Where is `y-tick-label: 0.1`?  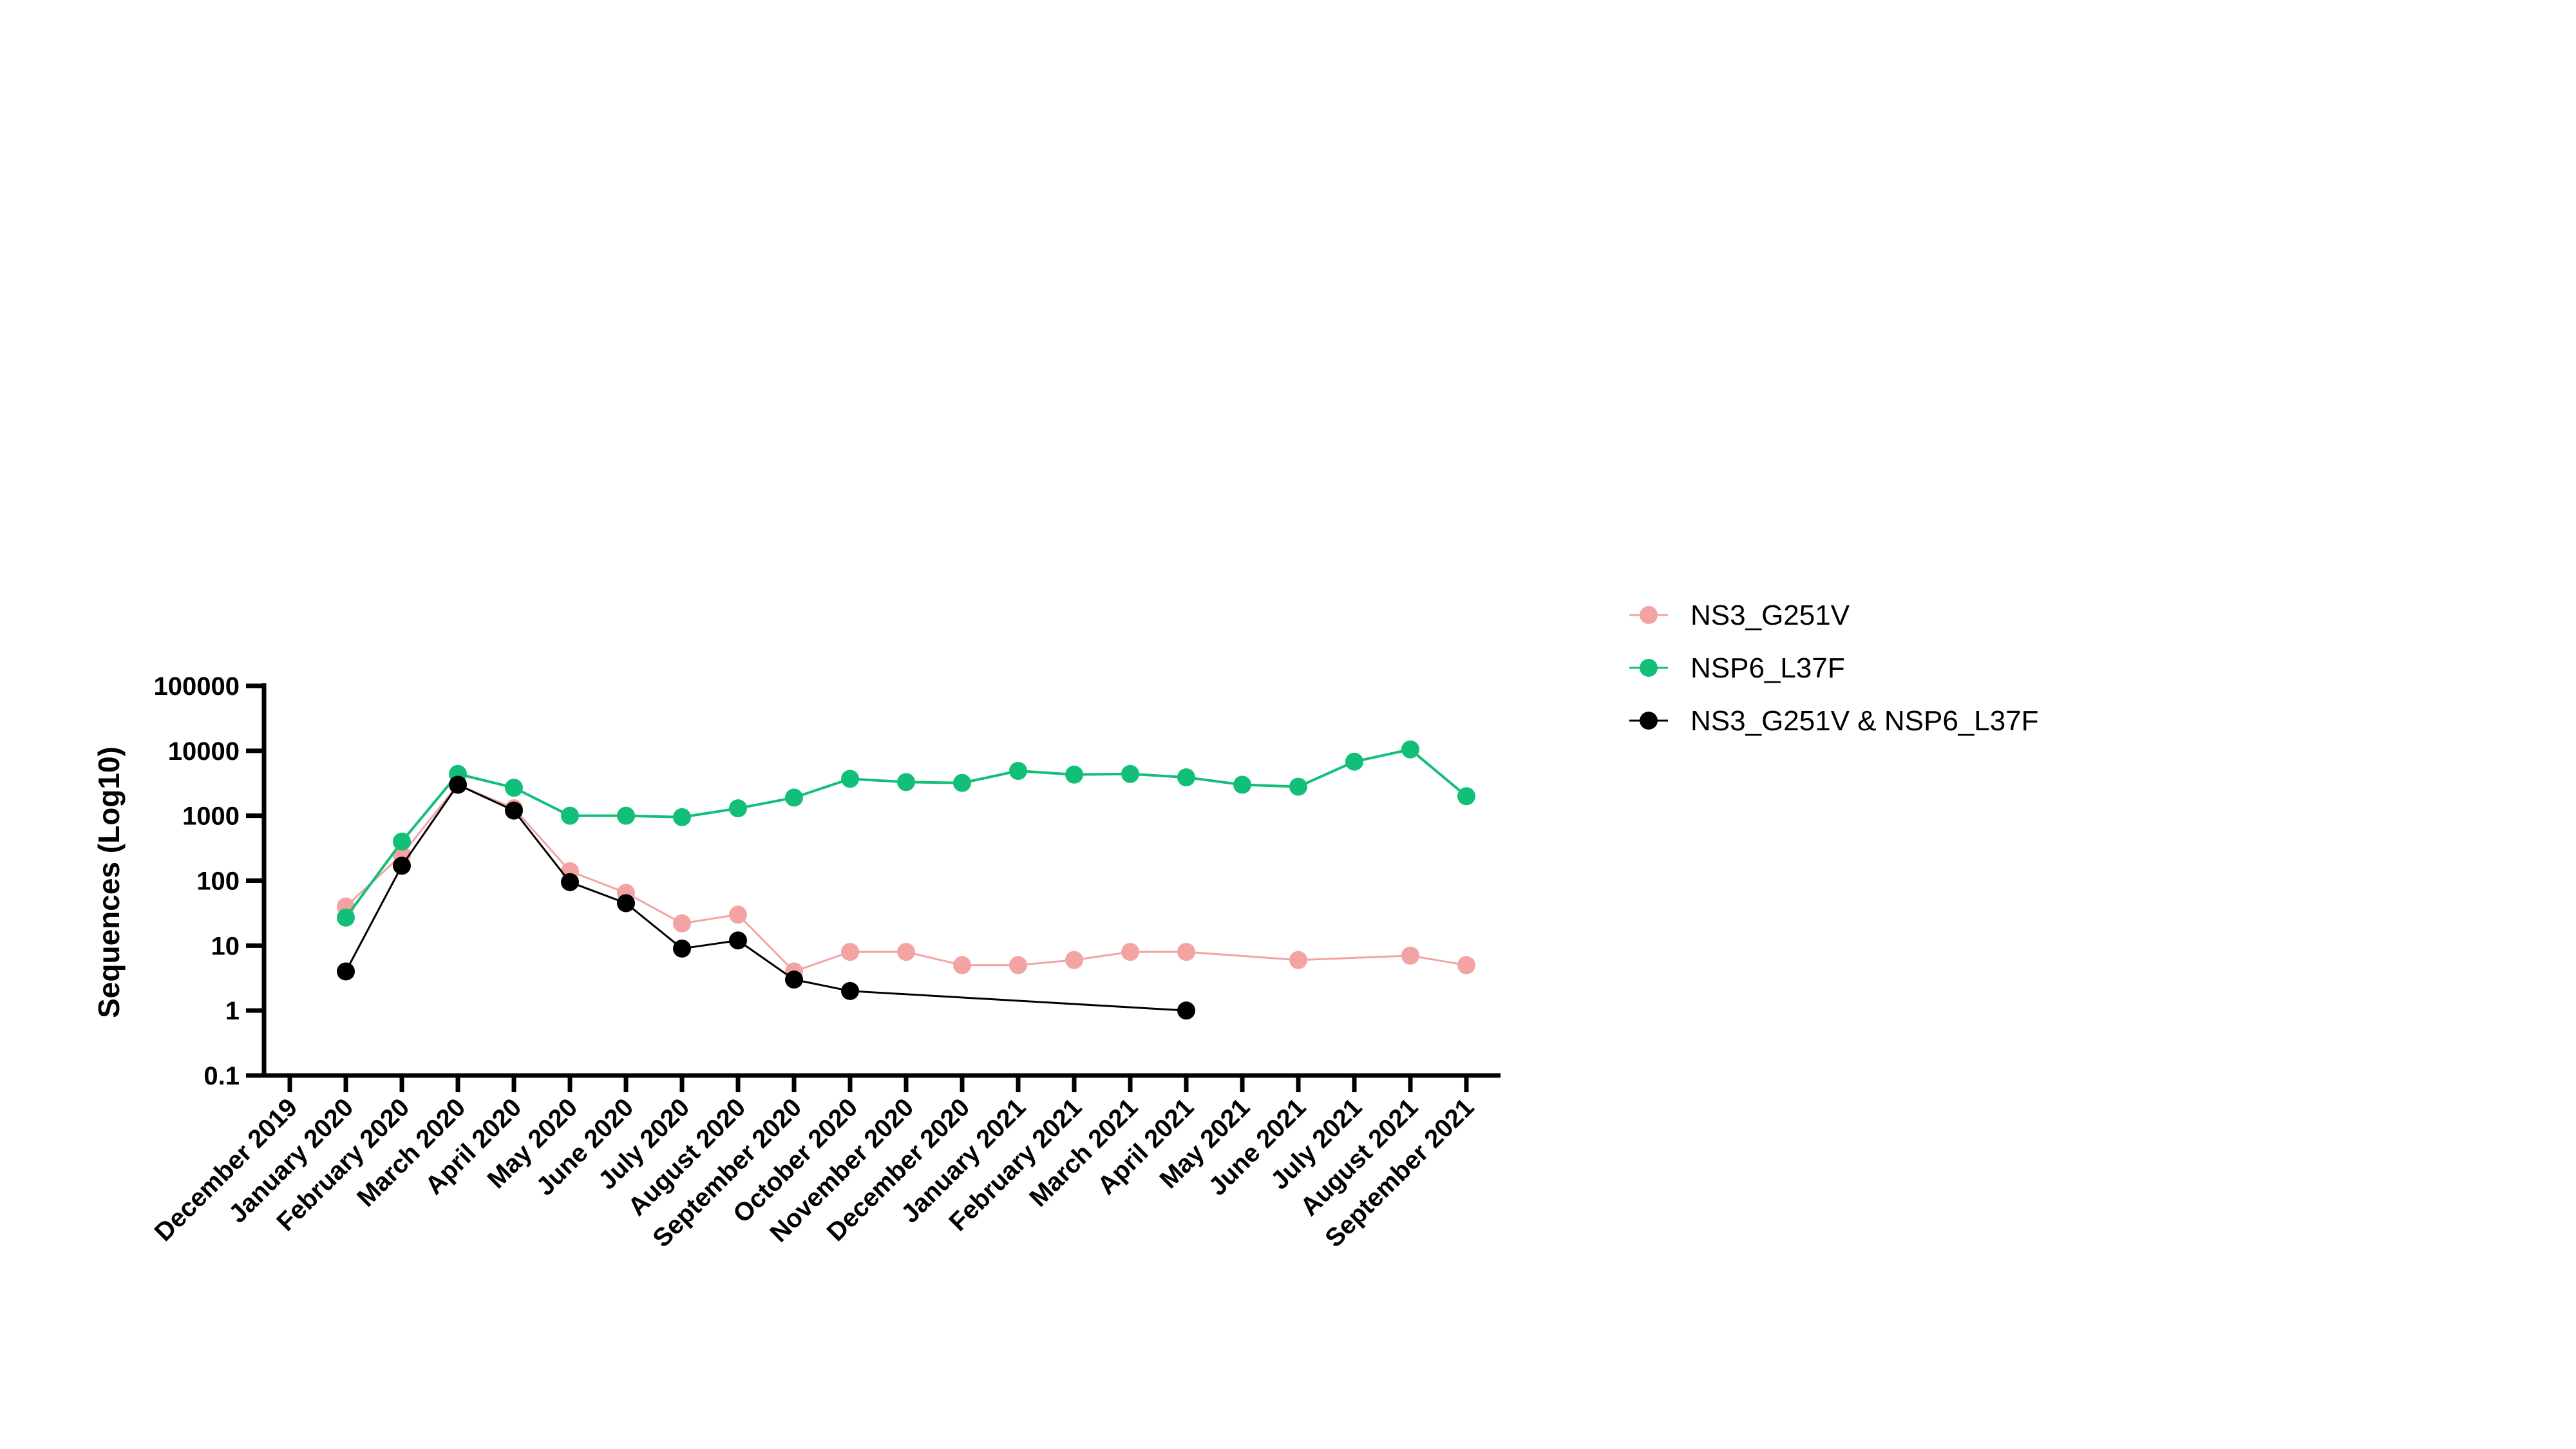 y-tick-label: 0.1 is located at coordinates (222, 1076).